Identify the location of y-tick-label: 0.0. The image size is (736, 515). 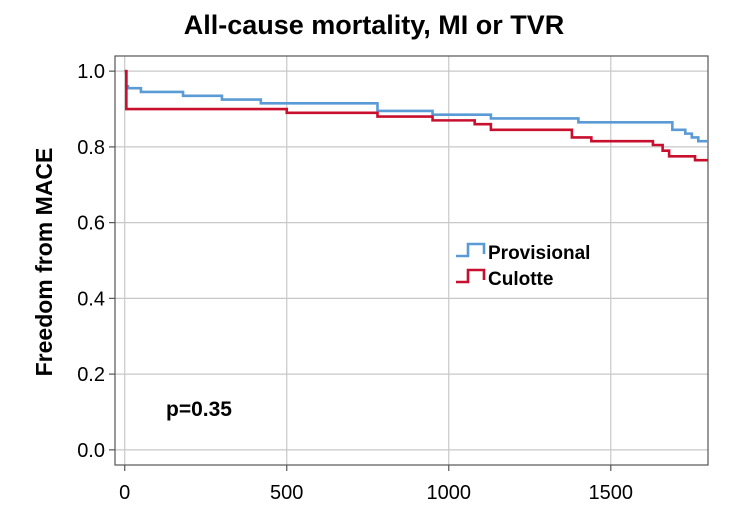
(91, 451).